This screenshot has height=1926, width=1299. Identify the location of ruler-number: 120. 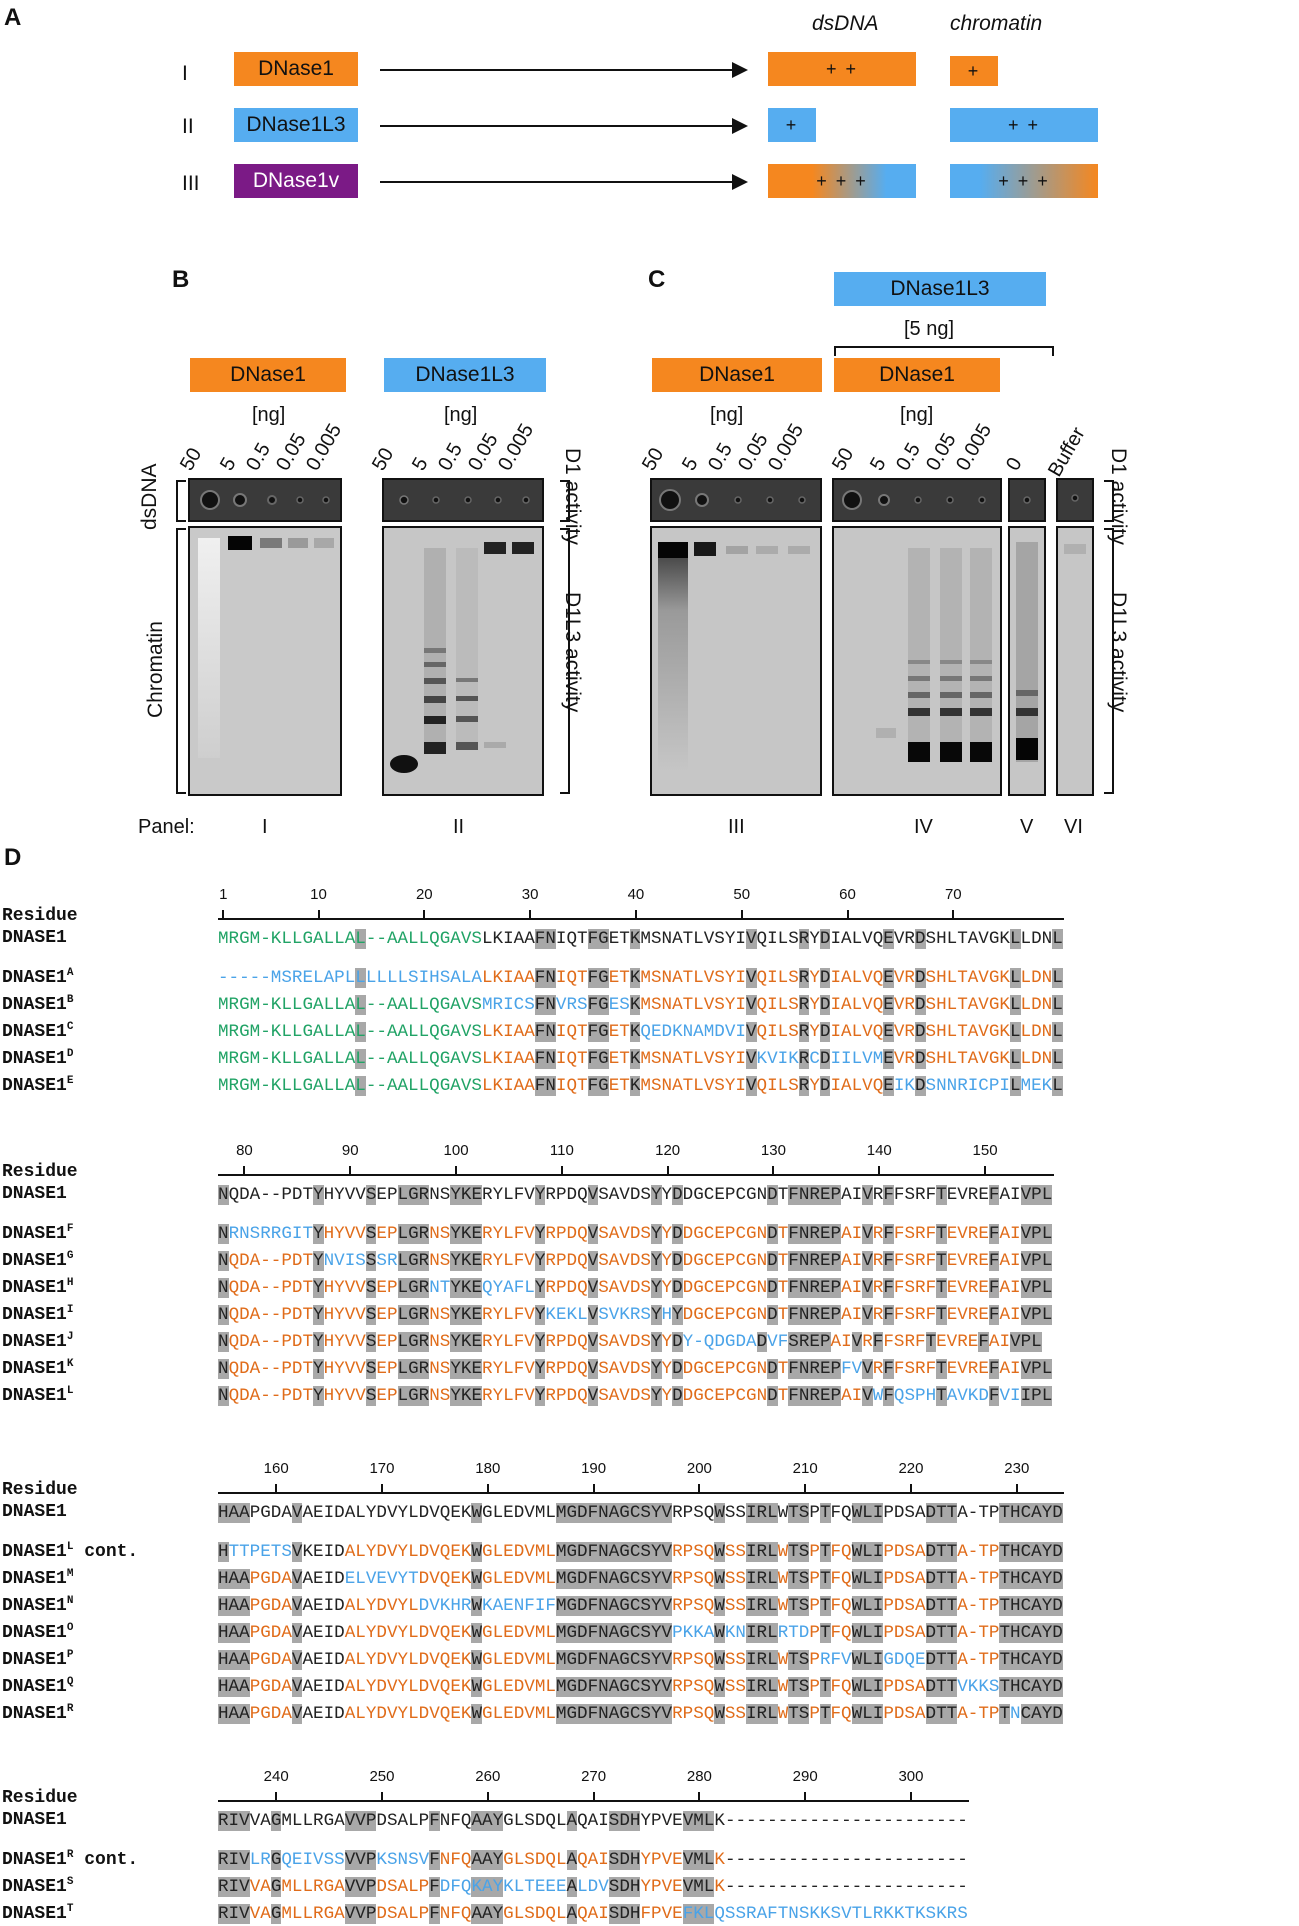
(668, 1150).